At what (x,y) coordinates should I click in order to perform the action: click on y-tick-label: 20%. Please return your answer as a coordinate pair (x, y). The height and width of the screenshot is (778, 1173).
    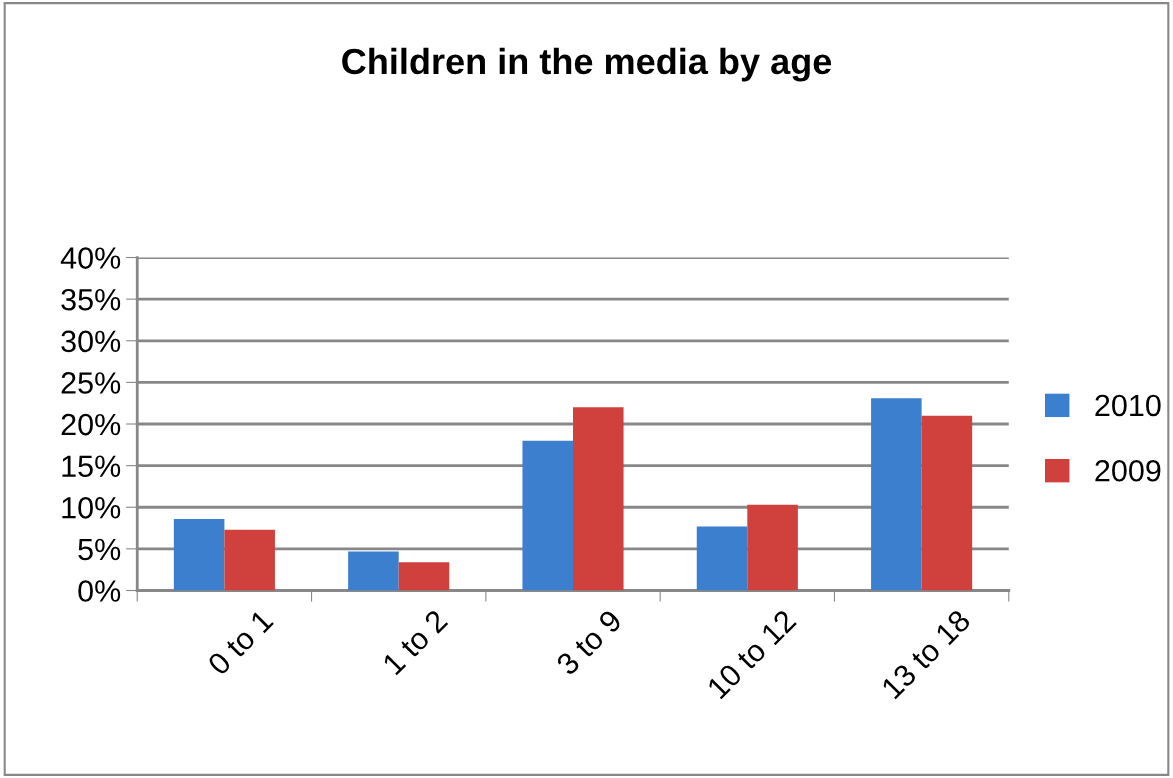
    Looking at the image, I should click on (91, 424).